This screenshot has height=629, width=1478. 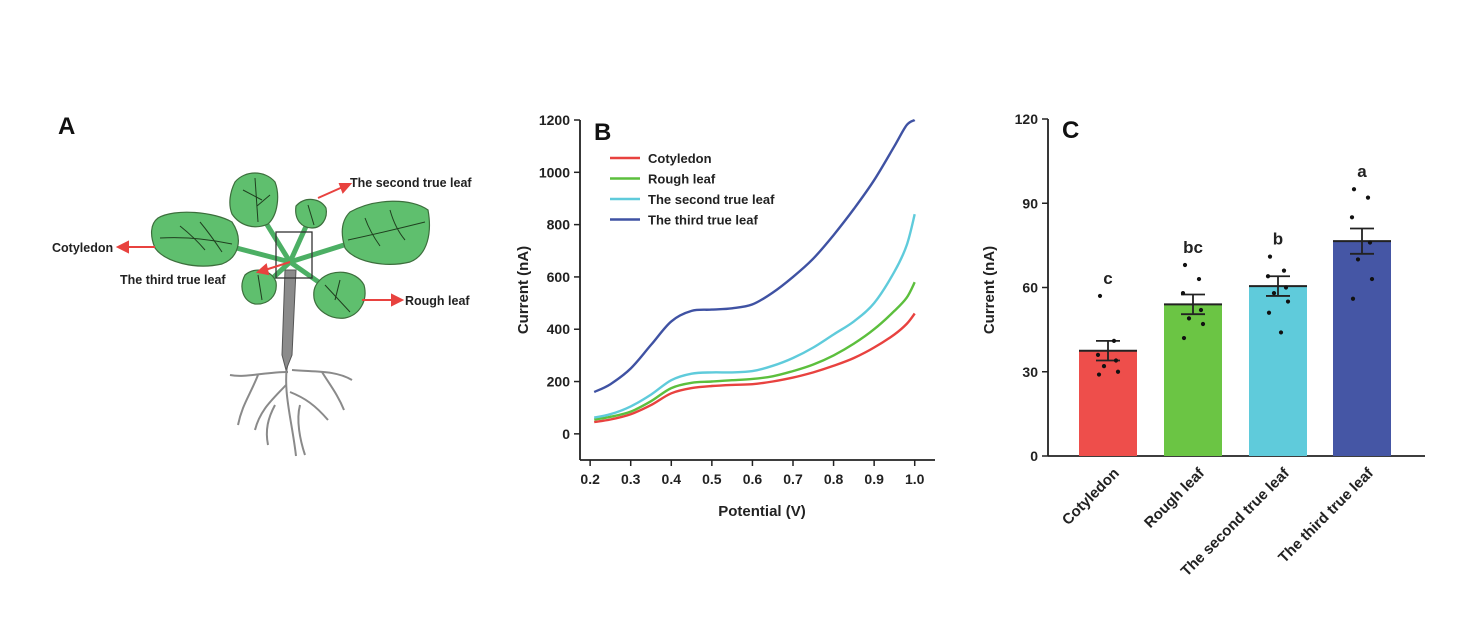 I want to click on chart-b-y-tick-label: 1000, so click(x=554, y=172).